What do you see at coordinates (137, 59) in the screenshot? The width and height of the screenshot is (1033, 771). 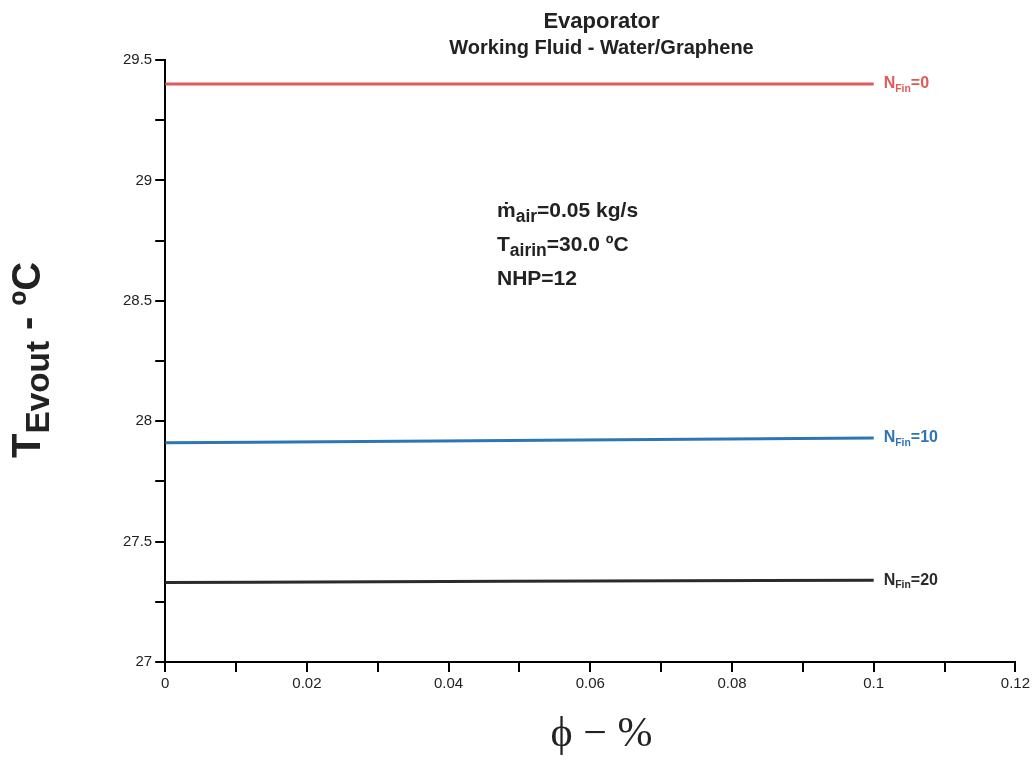 I see `y-tick-label: 29.5` at bounding box center [137, 59].